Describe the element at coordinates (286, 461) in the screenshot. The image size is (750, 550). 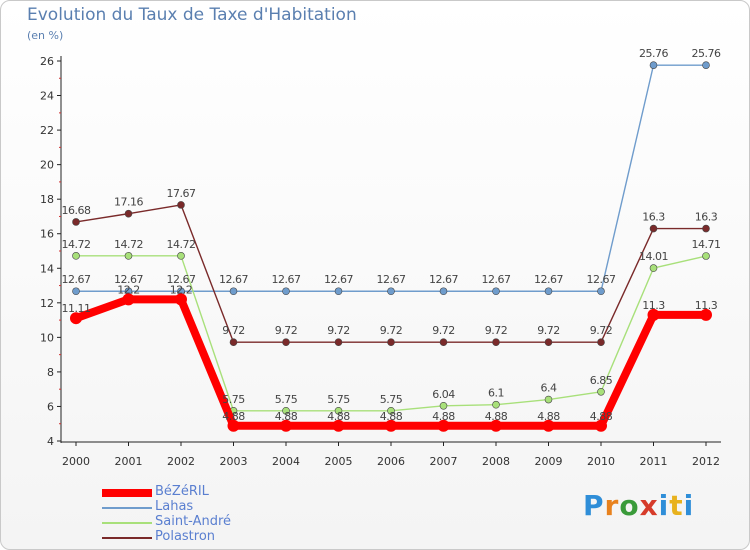
I see `x-tick-label: 2004` at that location.